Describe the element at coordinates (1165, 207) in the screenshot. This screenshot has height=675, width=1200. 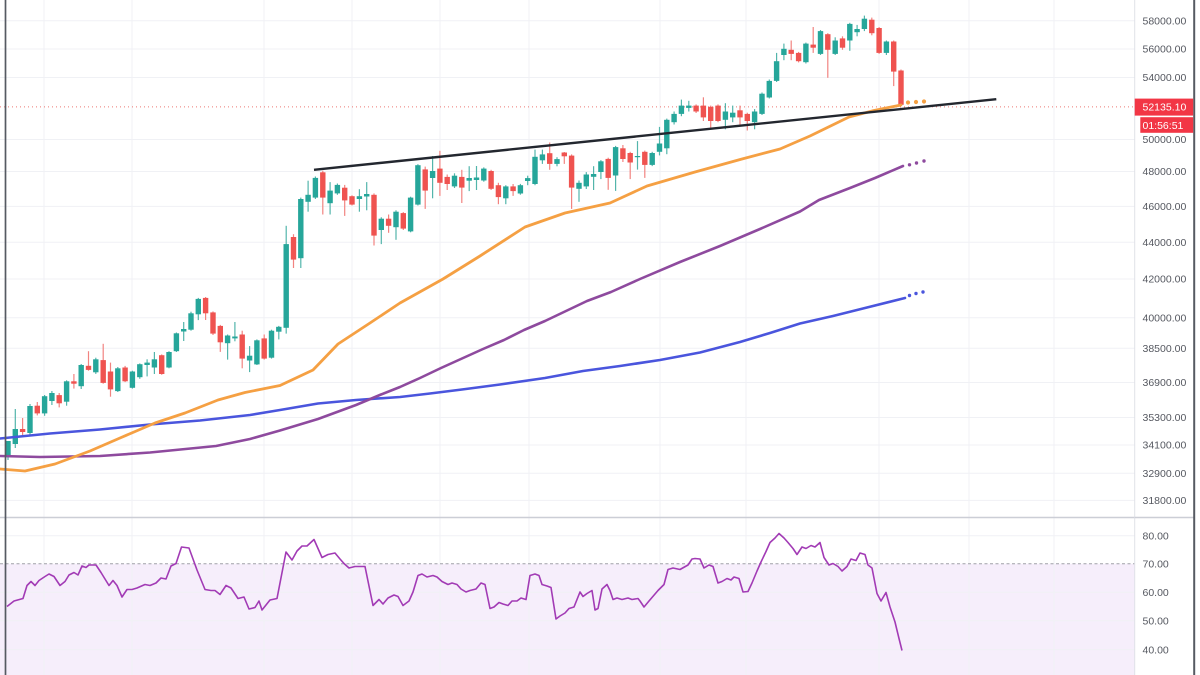
I see `svg-text: 46000.00` at that location.